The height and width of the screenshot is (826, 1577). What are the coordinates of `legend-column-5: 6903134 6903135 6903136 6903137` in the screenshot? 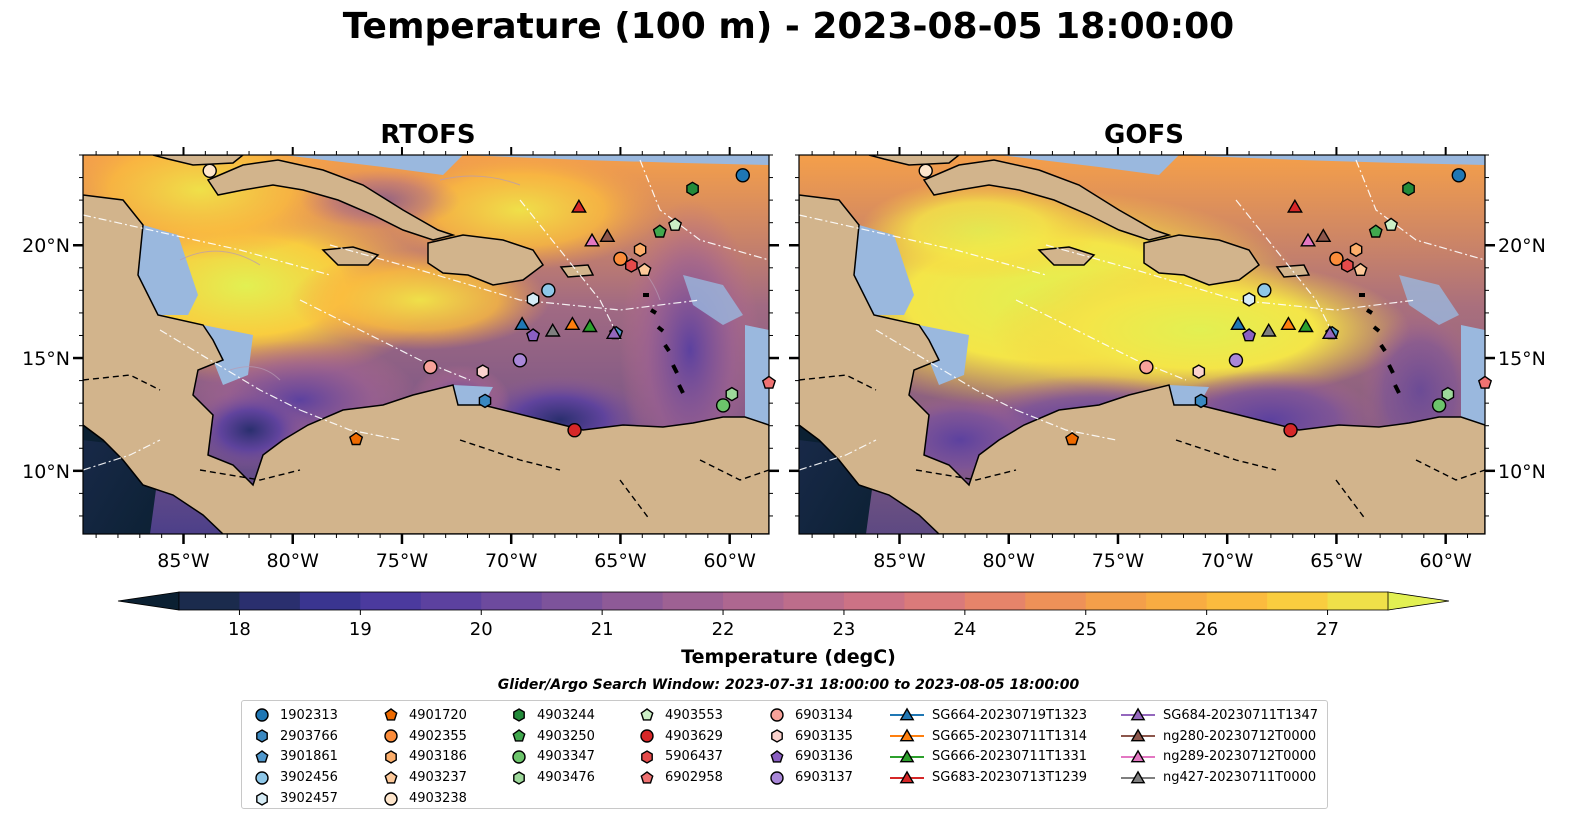 It's located at (810, 746).